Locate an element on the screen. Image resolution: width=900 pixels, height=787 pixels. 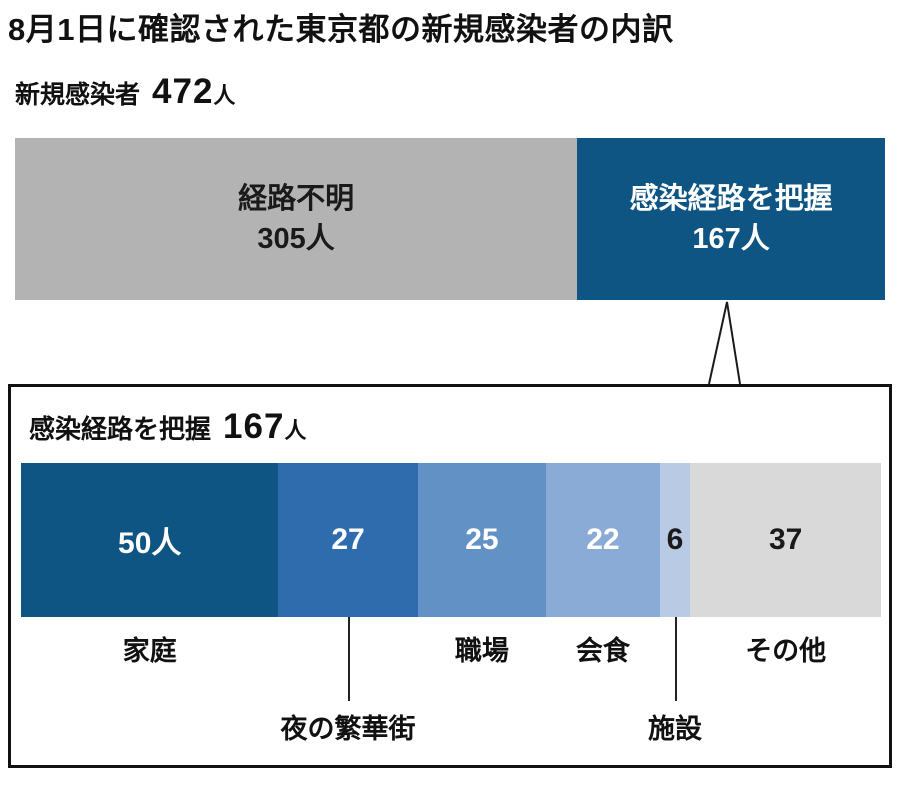
page-title: 8月1日に確認された東京都の新規感染者の内訳 is located at coordinates (341, 29).